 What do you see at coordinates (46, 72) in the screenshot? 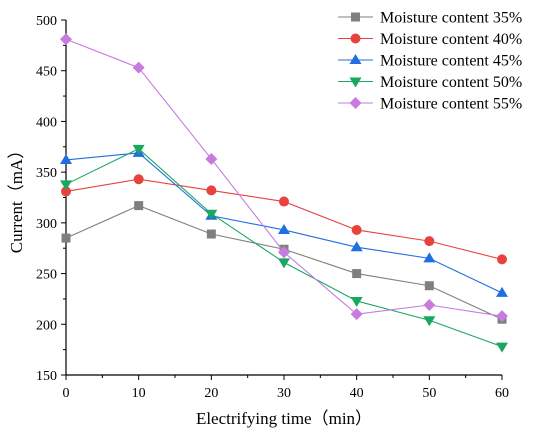
I see `y-tick-label: 450` at bounding box center [46, 72].